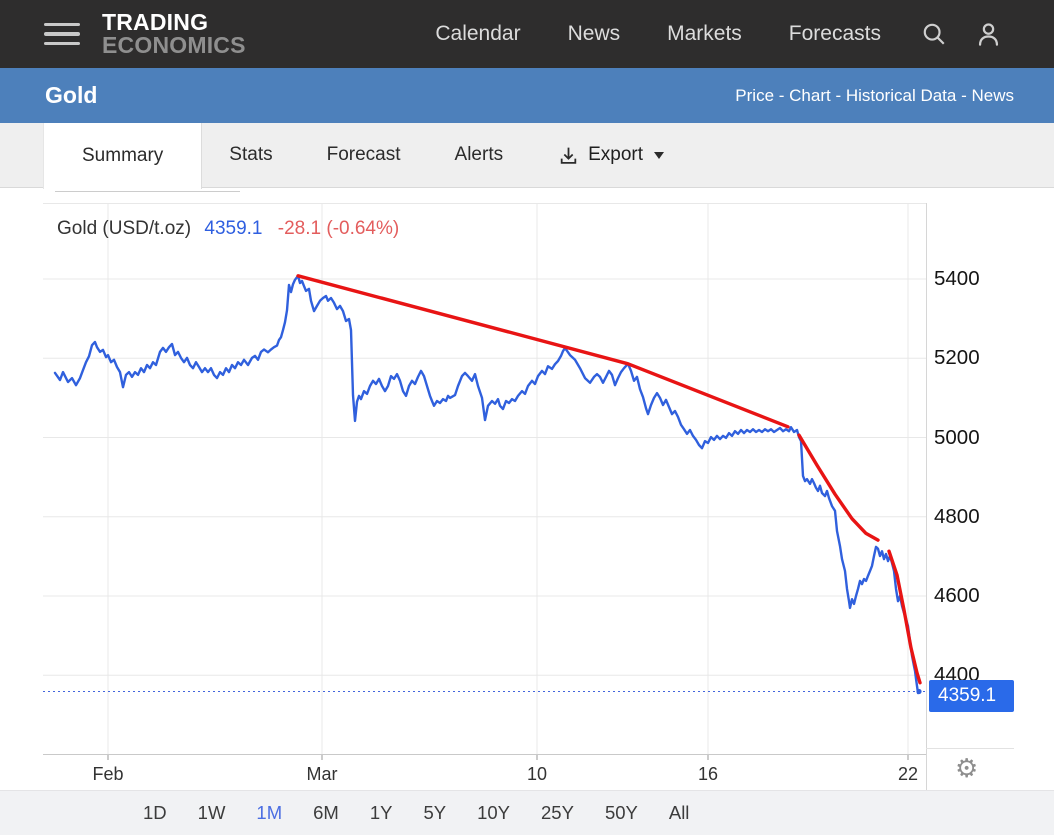  Describe the element at coordinates (957, 595) in the screenshot. I see `y-tick-label: 4600` at that location.